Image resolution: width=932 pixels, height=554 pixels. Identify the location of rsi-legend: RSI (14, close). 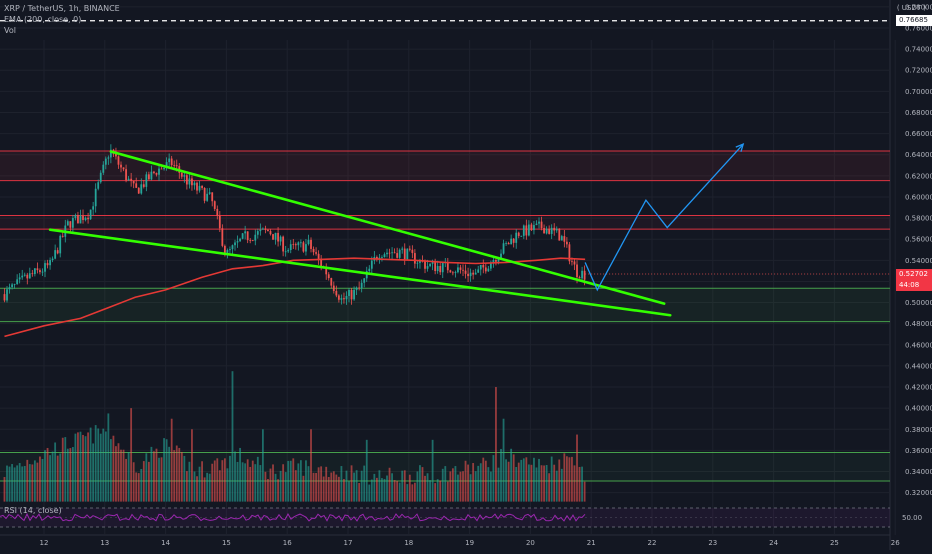
(33, 510).